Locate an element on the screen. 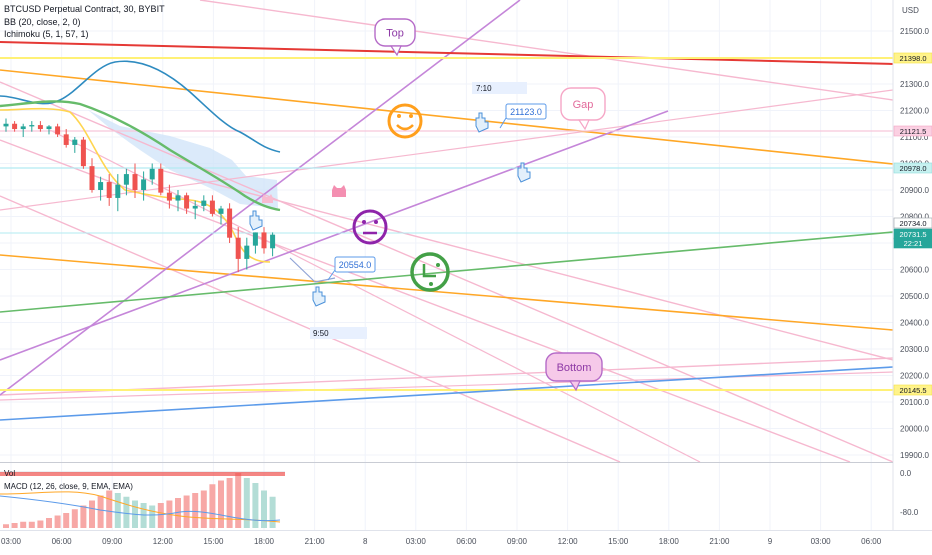  symbol-title: BTCUSD Perpetual Contract, 30, BYBIT is located at coordinates (84, 9).